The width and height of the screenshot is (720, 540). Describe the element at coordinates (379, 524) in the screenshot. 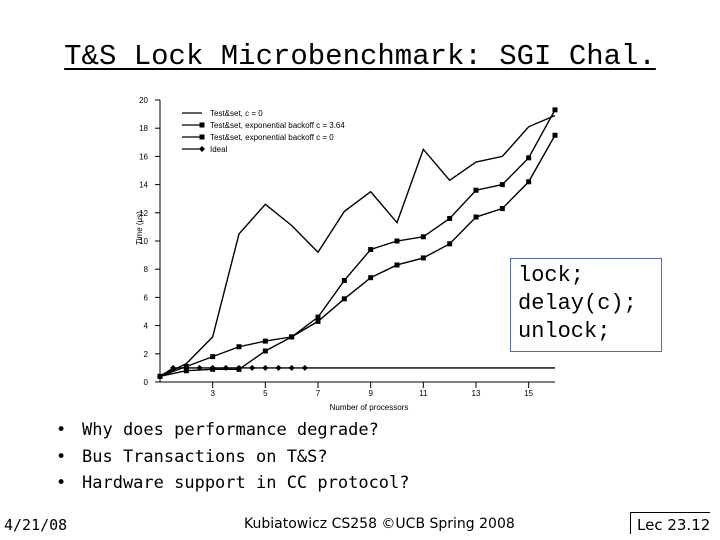

I see `footer-course: Kubiatowicz CS258 ©UCB Spring 2008` at that location.